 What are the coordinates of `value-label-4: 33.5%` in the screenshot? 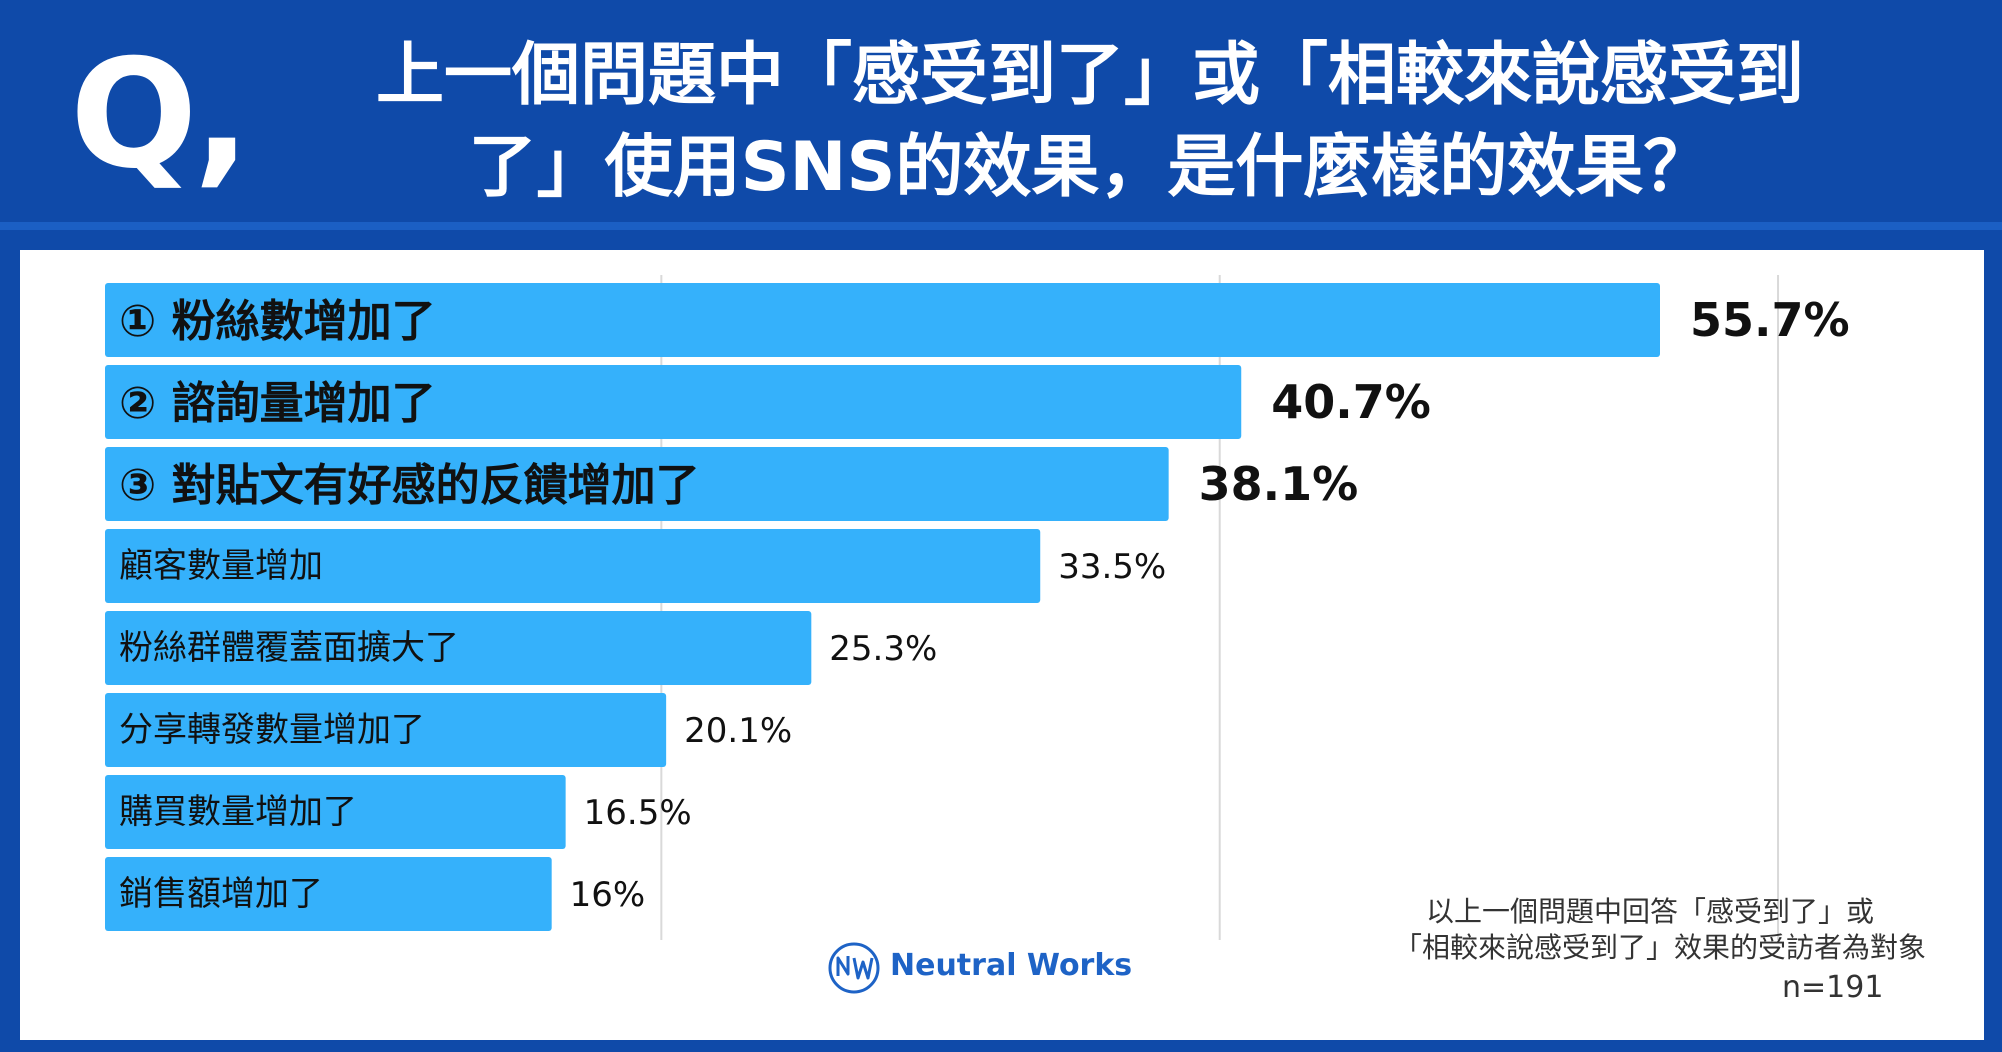 It's located at (1112, 567).